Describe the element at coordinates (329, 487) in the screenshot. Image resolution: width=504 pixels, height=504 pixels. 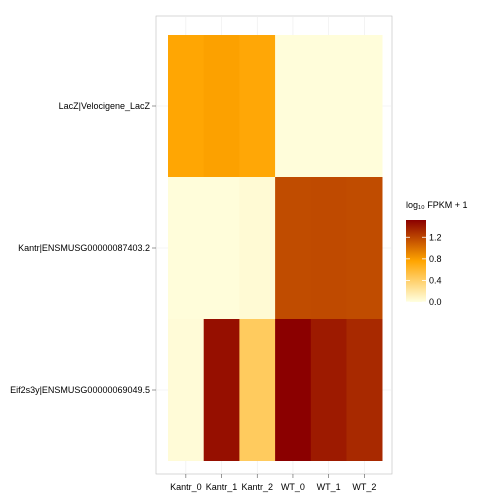
I see `x-tick-label: WT_1` at that location.